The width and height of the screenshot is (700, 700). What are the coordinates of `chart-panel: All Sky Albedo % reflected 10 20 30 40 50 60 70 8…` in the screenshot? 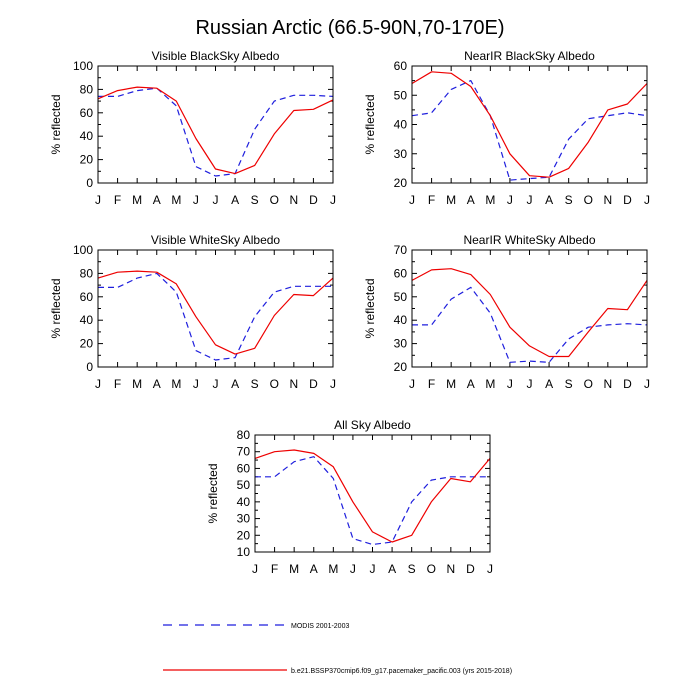 It's located at (349, 497).